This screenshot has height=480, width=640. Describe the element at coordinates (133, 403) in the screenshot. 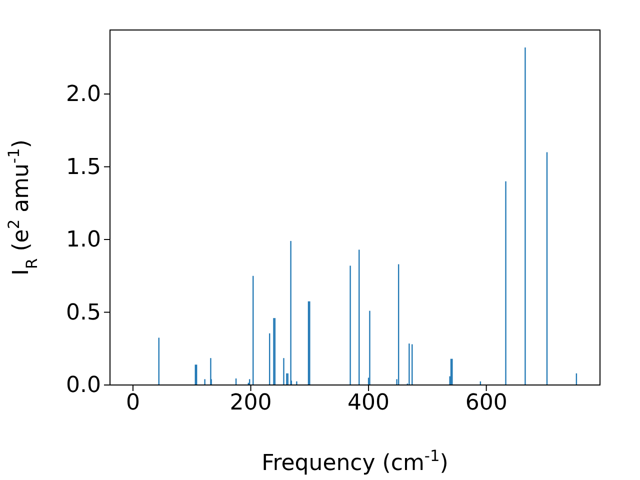

I see `x-tick-label: 0` at that location.